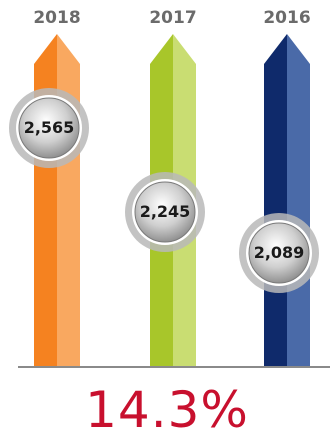  I want to click on value-label-2017: 2,245, so click(165, 212).